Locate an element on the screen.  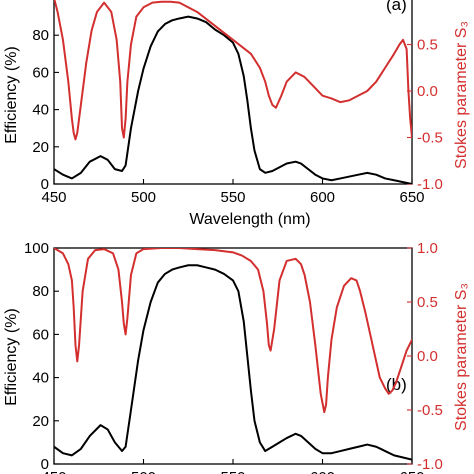
panel-b-y2tick-label: 0.0 is located at coordinates (427, 356).